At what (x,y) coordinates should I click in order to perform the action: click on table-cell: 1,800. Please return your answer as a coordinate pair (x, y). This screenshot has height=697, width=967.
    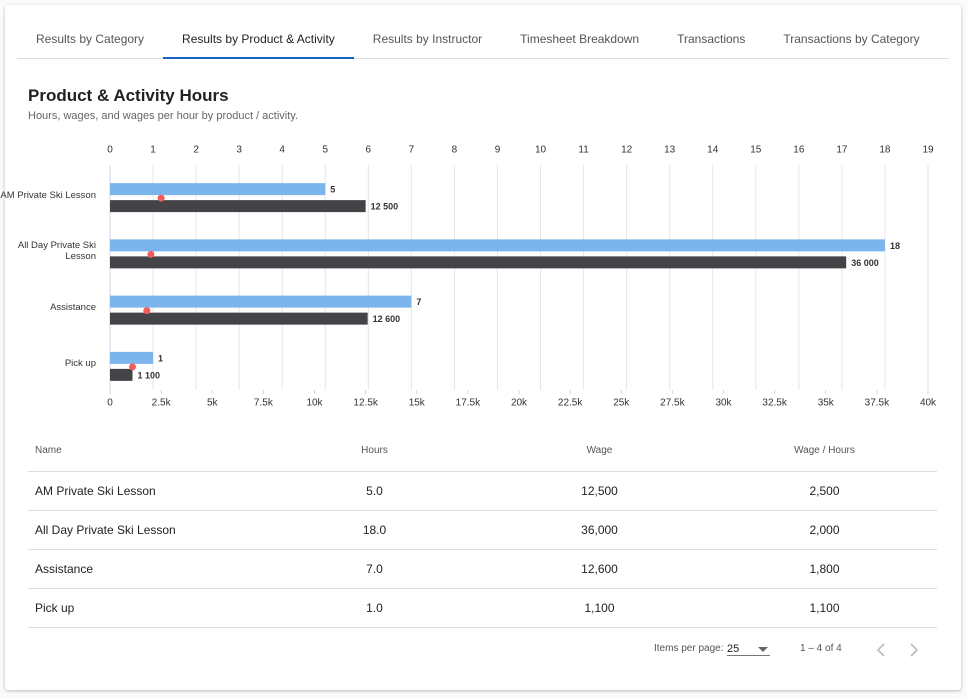
    Looking at the image, I should click on (824, 569).